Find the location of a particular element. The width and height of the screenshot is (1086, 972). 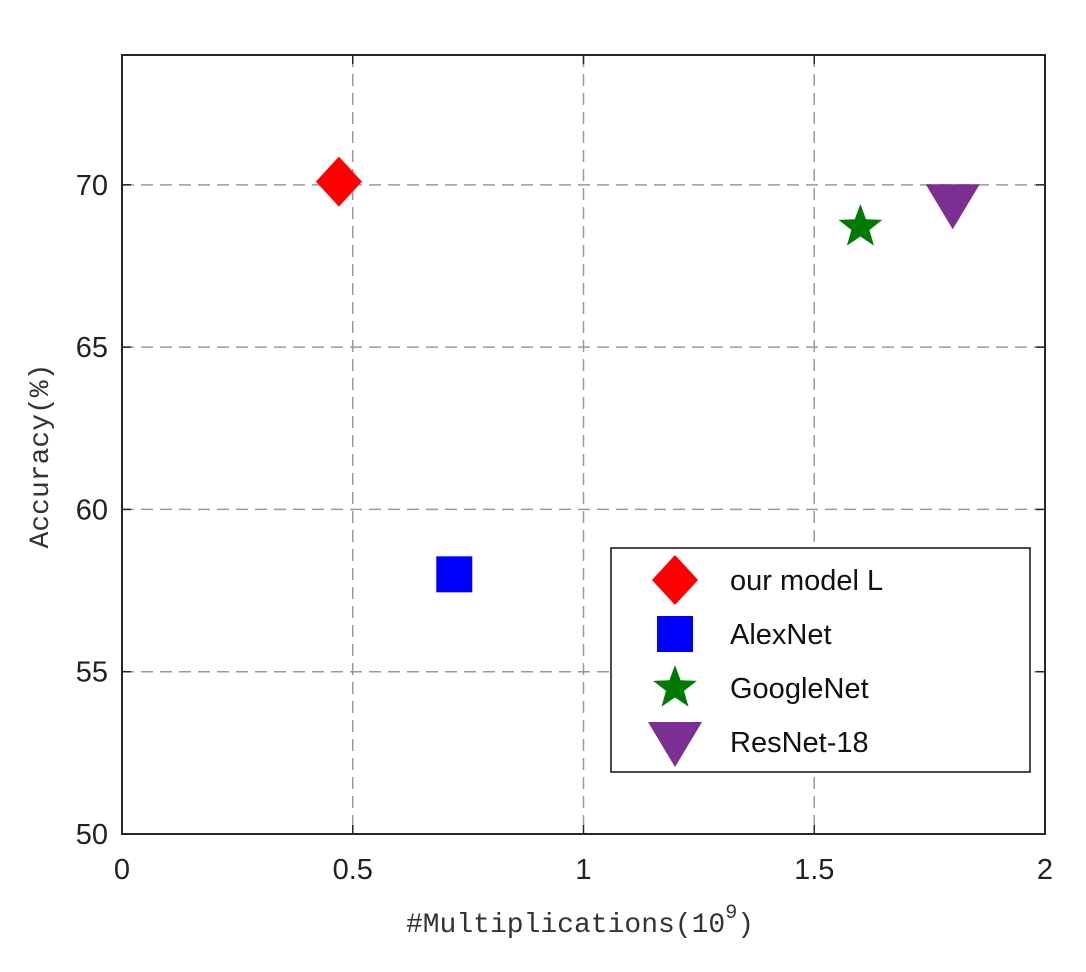

y-tick-label: 50 is located at coordinates (92, 835).